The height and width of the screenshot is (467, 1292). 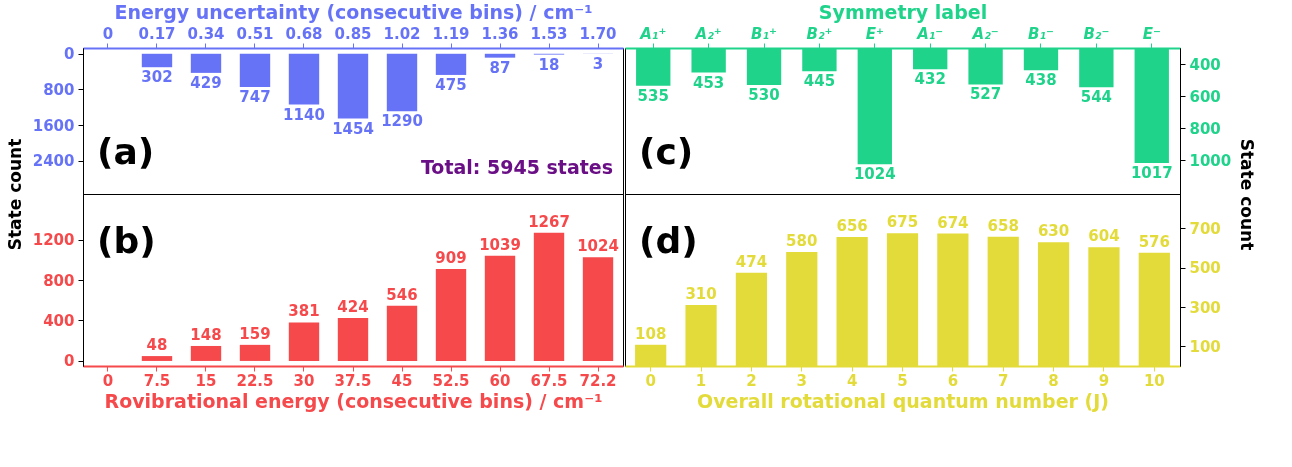 I want to click on x-tick-label: 8, so click(x=1053, y=380).